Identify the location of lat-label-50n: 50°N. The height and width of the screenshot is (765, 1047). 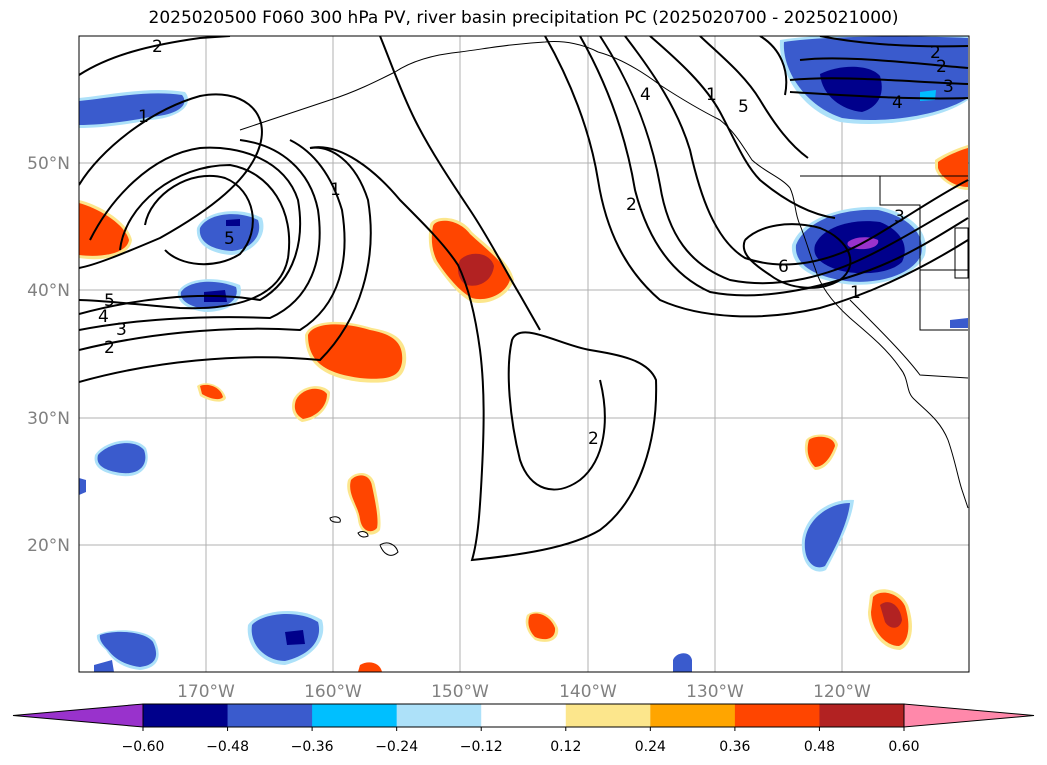
(48, 164).